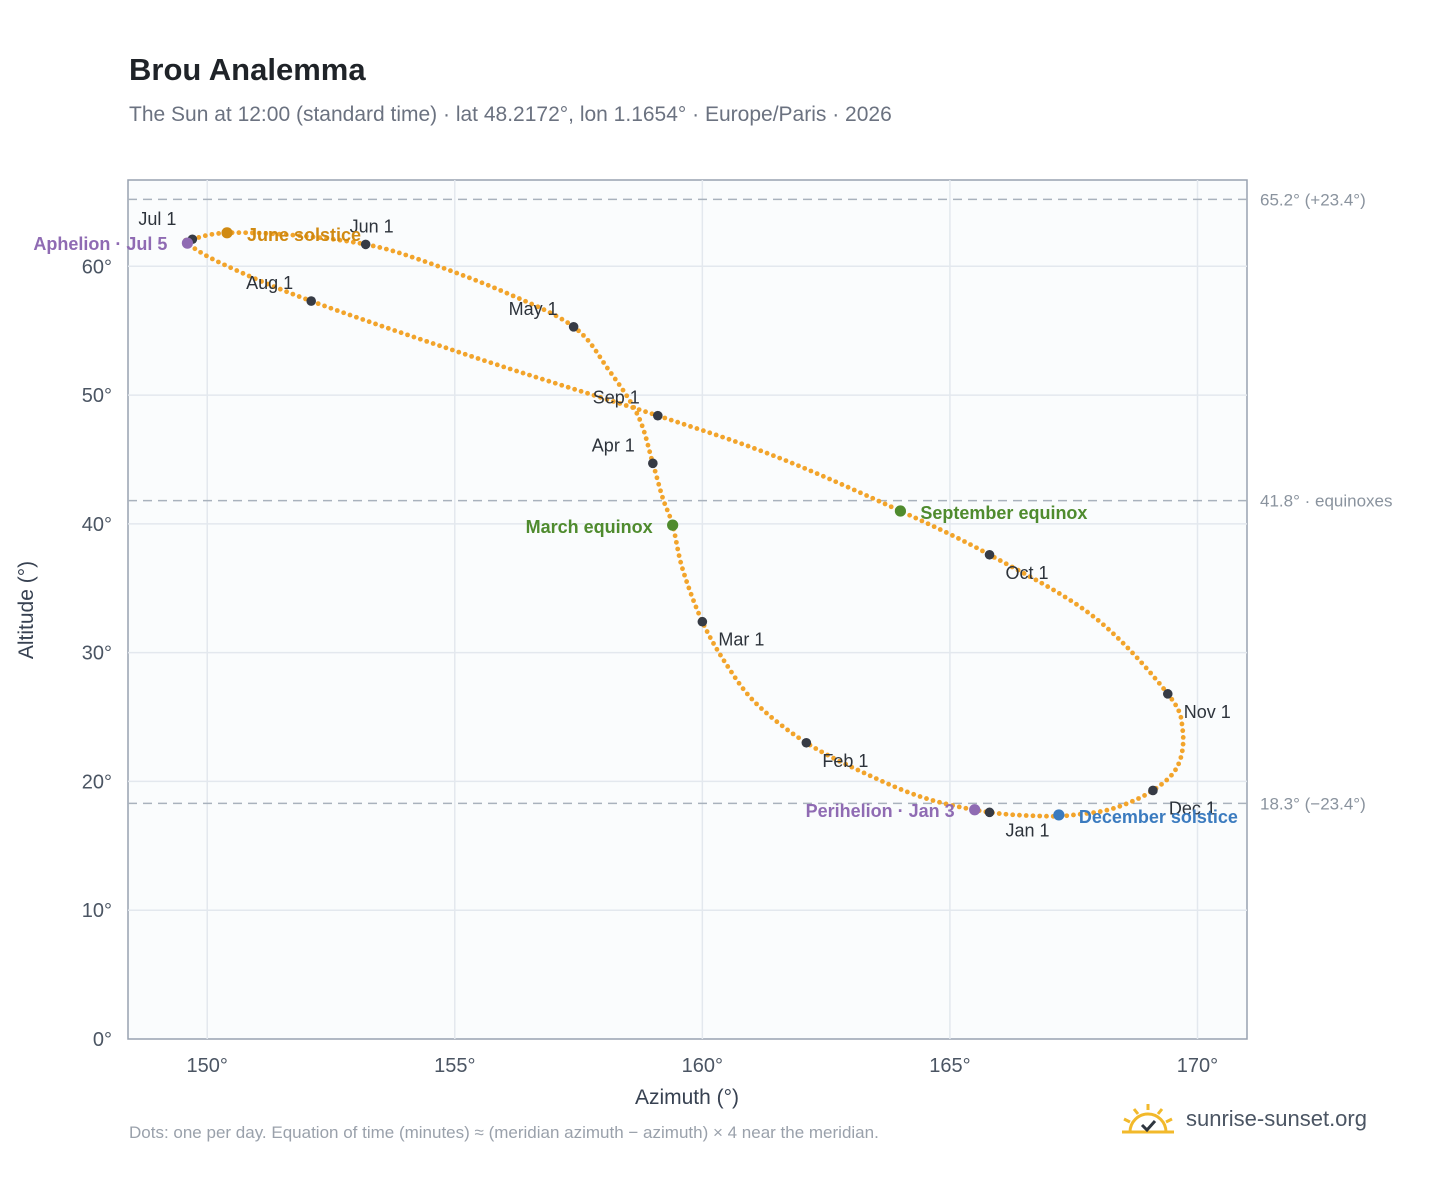 This screenshot has width=1448, height=1188. What do you see at coordinates (741, 640) in the screenshot?
I see `month-label: Mar 1` at bounding box center [741, 640].